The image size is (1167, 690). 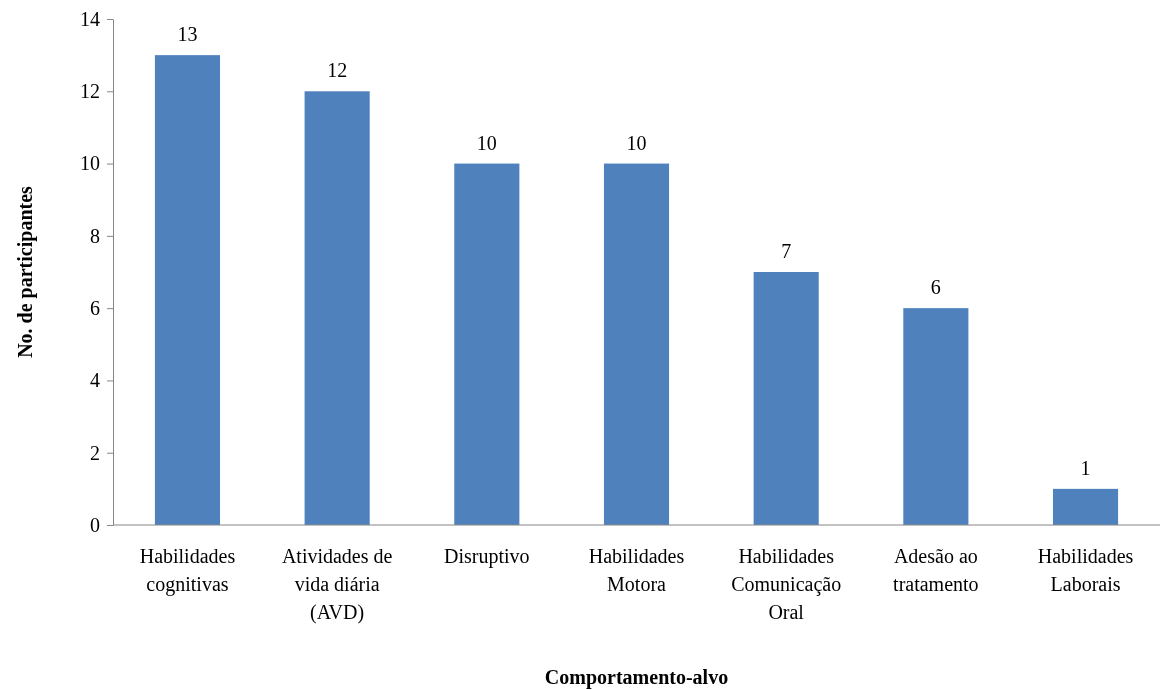 I want to click on data-label: 6, so click(x=935, y=287).